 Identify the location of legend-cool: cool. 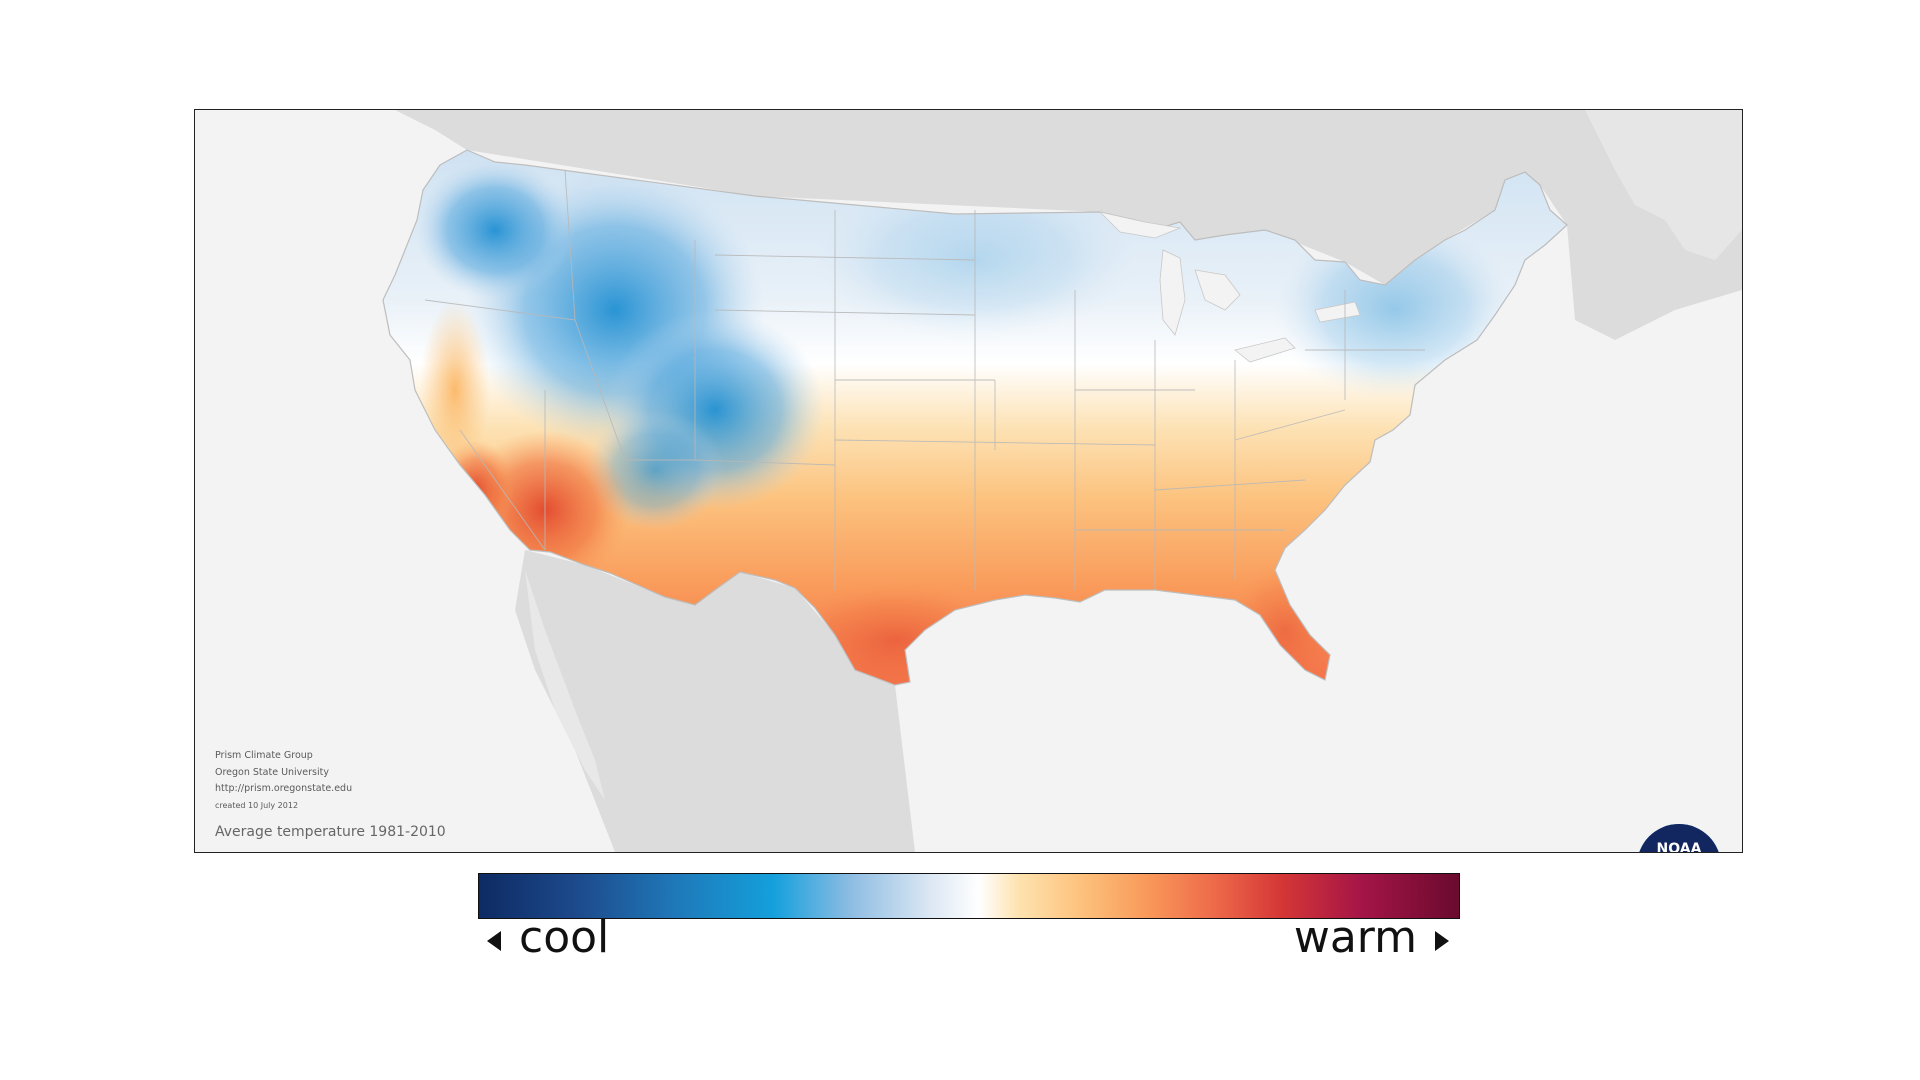
(548, 937).